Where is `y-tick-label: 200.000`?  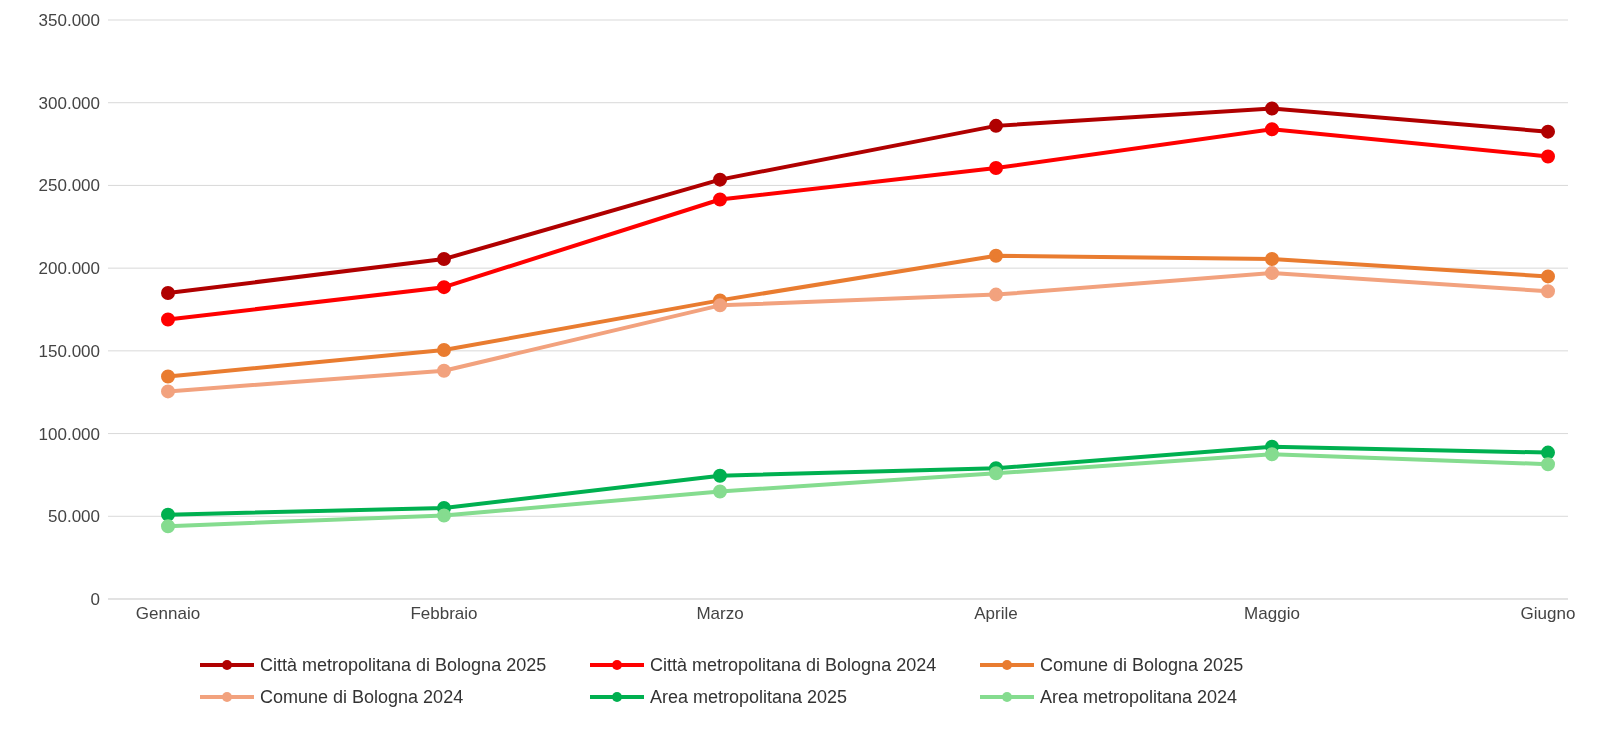 y-tick-label: 200.000 is located at coordinates (69, 269).